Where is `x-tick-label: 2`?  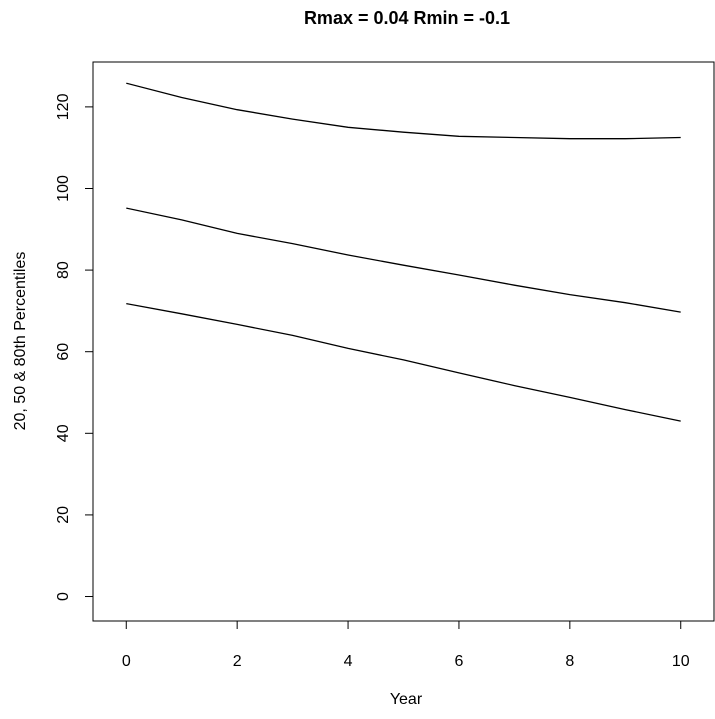 x-tick-label: 2 is located at coordinates (237, 661).